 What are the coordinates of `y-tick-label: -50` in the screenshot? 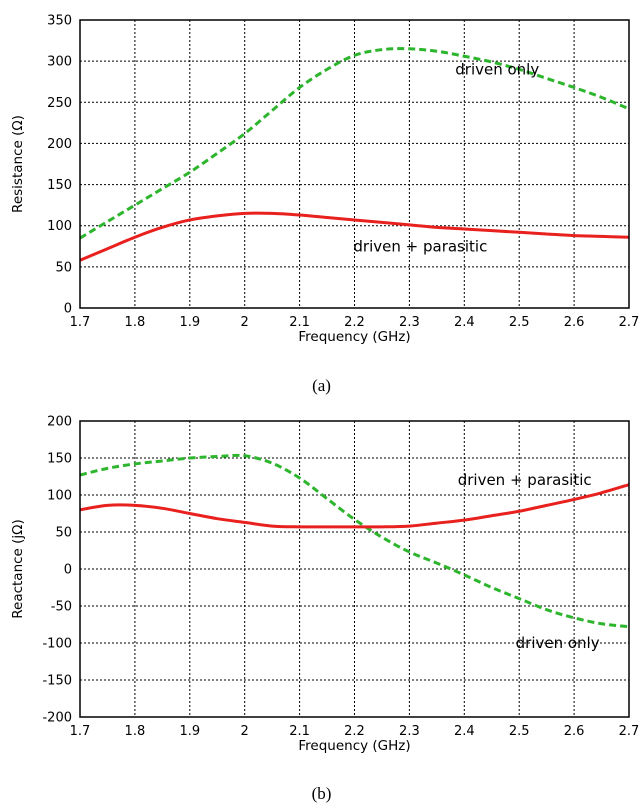 It's located at (61, 607).